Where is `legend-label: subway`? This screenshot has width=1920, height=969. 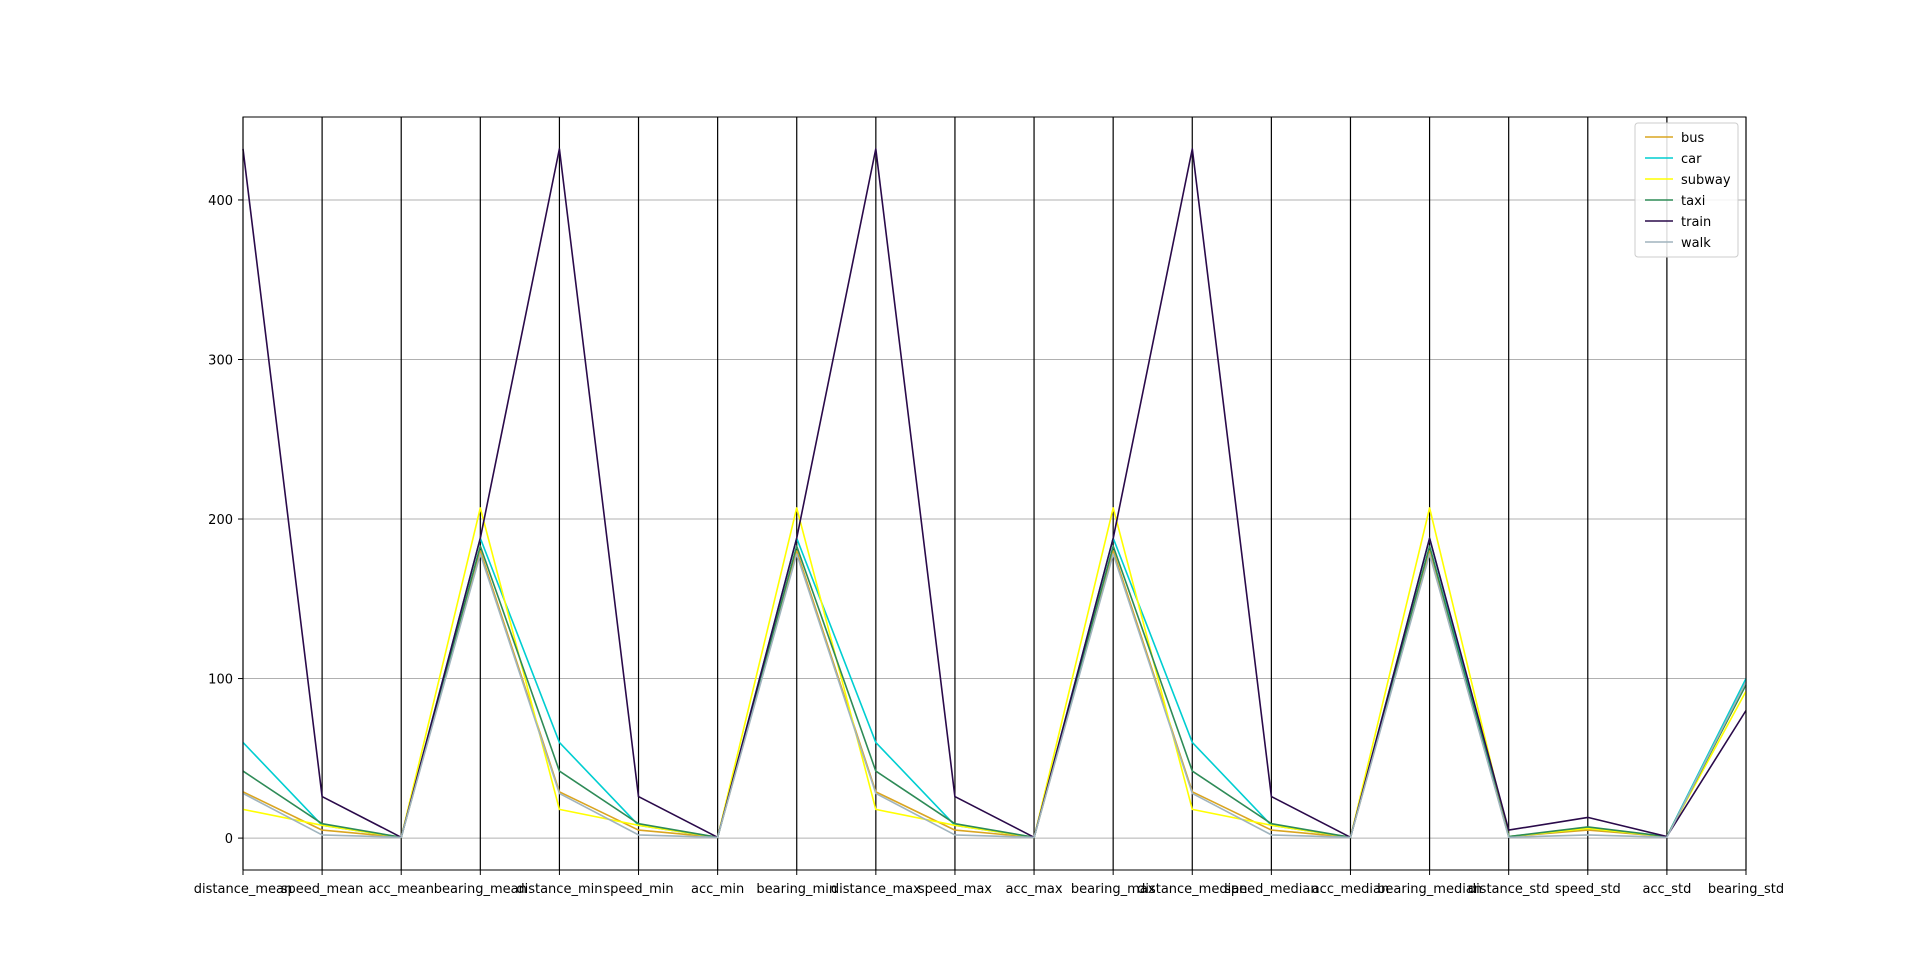
legend-label: subway is located at coordinates (1706, 180).